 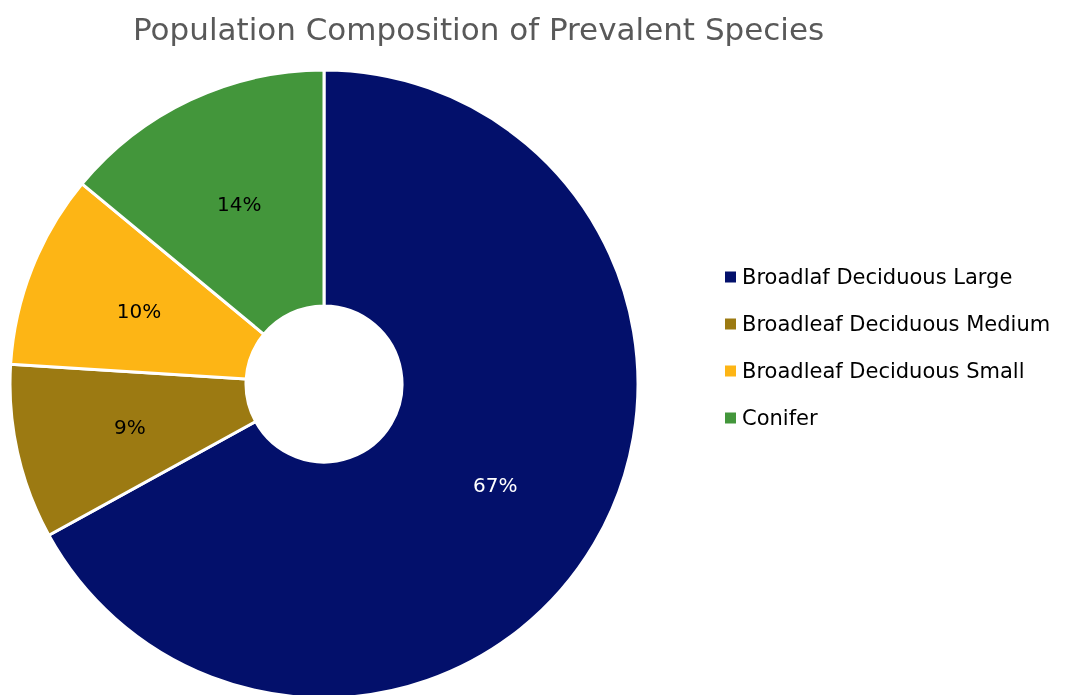 What do you see at coordinates (479, 28) in the screenshot?
I see `chart-title: Population Composition of Prevalent Species` at bounding box center [479, 28].